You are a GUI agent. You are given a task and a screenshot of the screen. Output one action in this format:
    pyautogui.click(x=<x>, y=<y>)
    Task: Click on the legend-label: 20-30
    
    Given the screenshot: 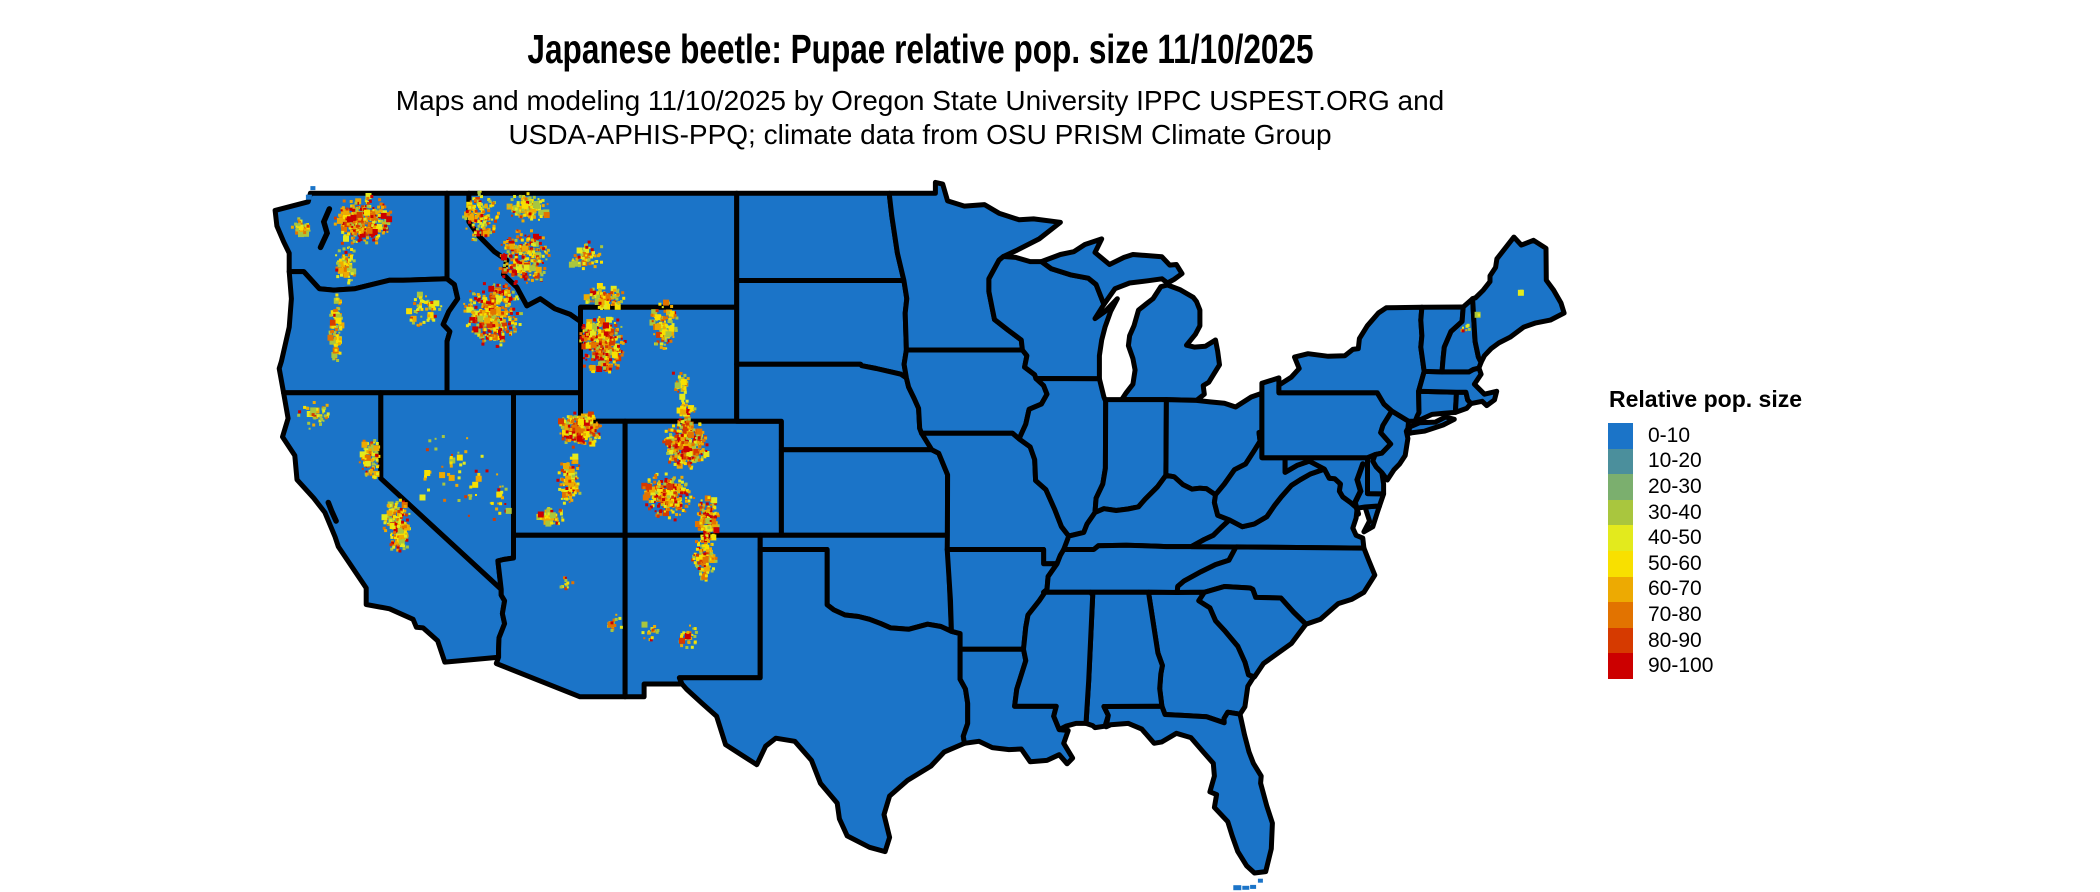 What is the action you would take?
    pyautogui.click(x=1675, y=486)
    